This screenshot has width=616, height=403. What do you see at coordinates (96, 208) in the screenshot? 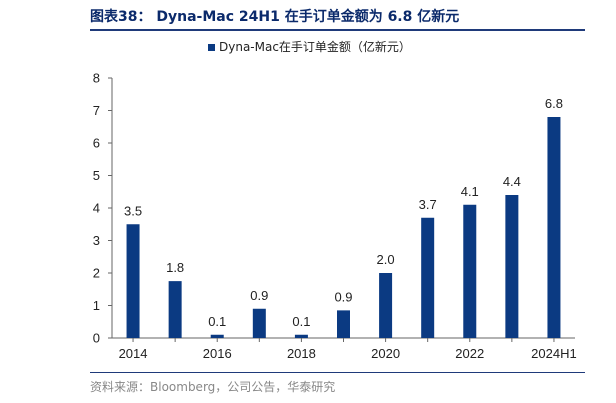
I see `y-tick-label-4: 4` at bounding box center [96, 208].